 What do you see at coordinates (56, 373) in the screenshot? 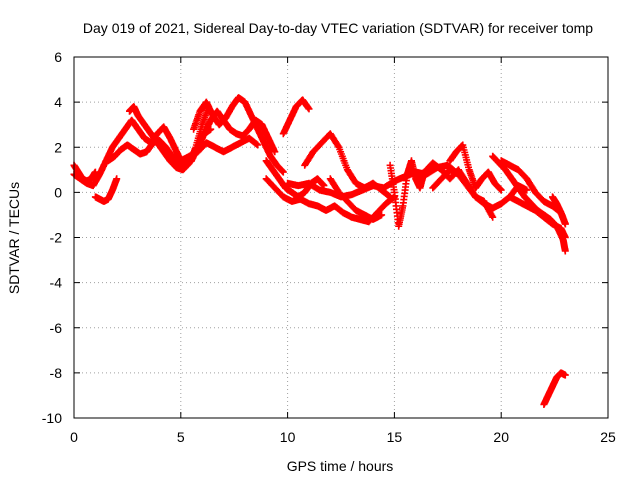
I see `y-tick-label: -8` at bounding box center [56, 373].